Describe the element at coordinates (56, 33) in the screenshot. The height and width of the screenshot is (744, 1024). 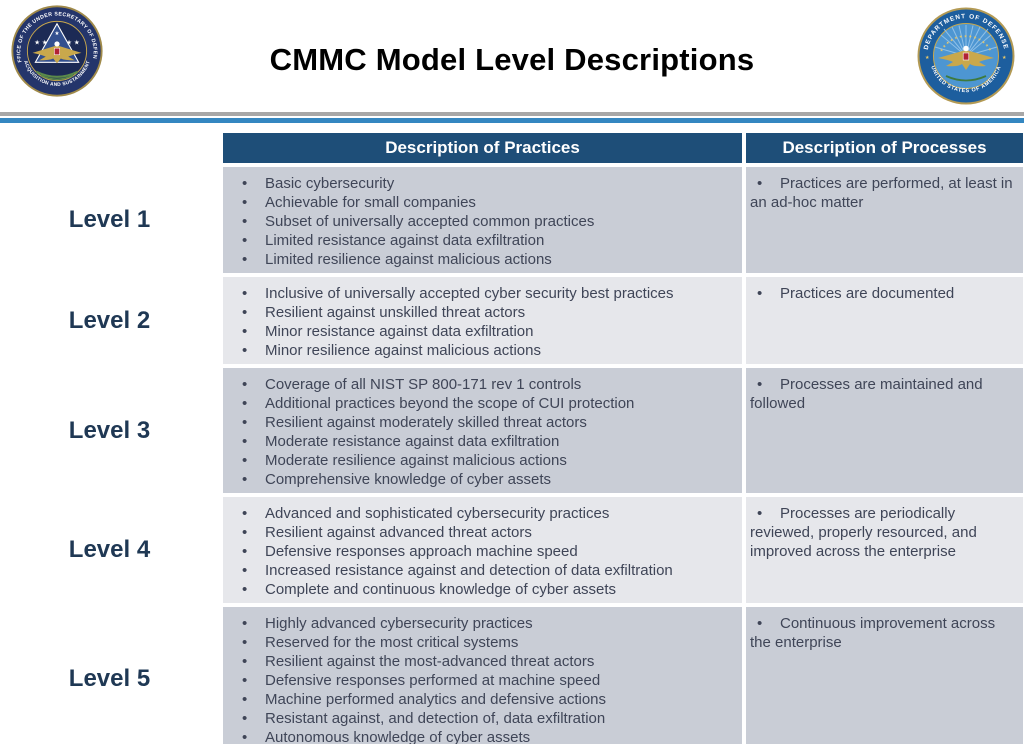
I see `seal-star-top: ★` at that location.